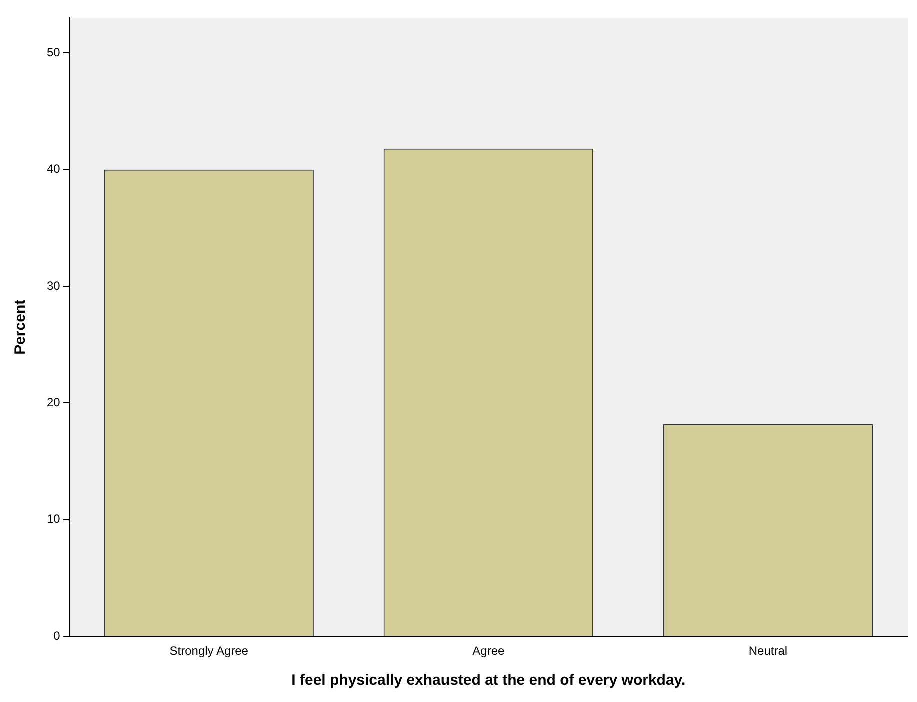 Image resolution: width=917 pixels, height=702 pixels. What do you see at coordinates (57, 635) in the screenshot?
I see `y-tick-label: 0` at bounding box center [57, 635].